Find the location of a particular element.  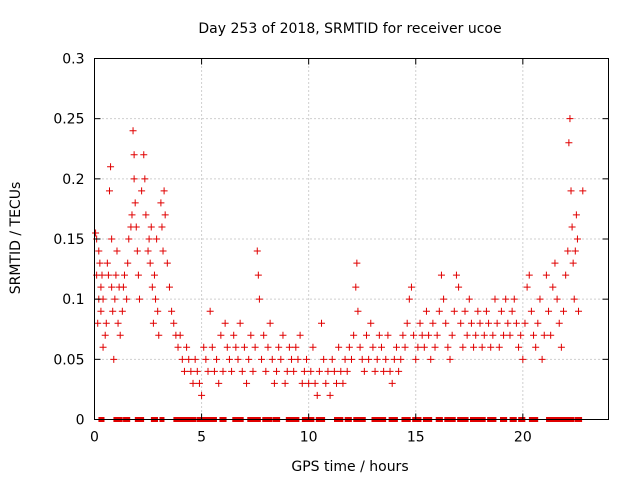

x-tick-label: 0 is located at coordinates (94, 438).